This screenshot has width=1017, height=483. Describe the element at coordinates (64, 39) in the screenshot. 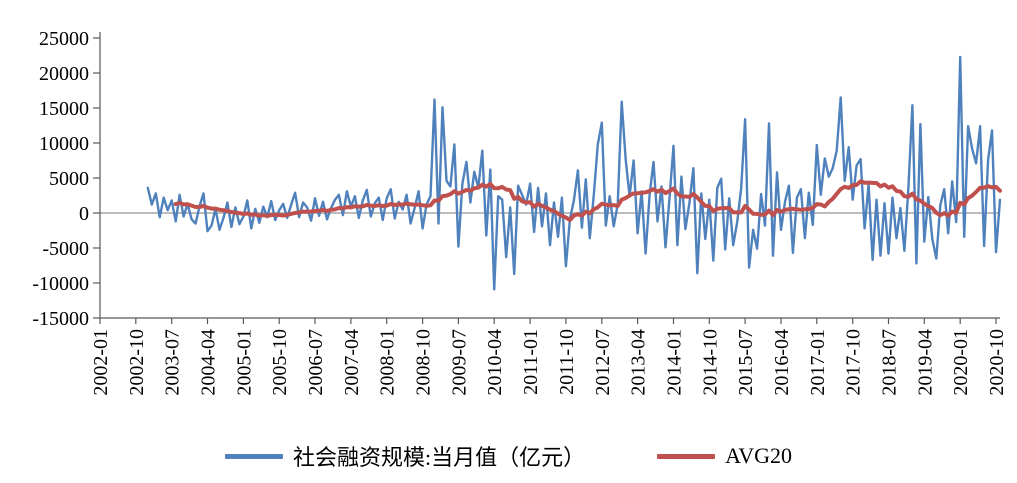

I see `y-tick-label: 25000` at that location.